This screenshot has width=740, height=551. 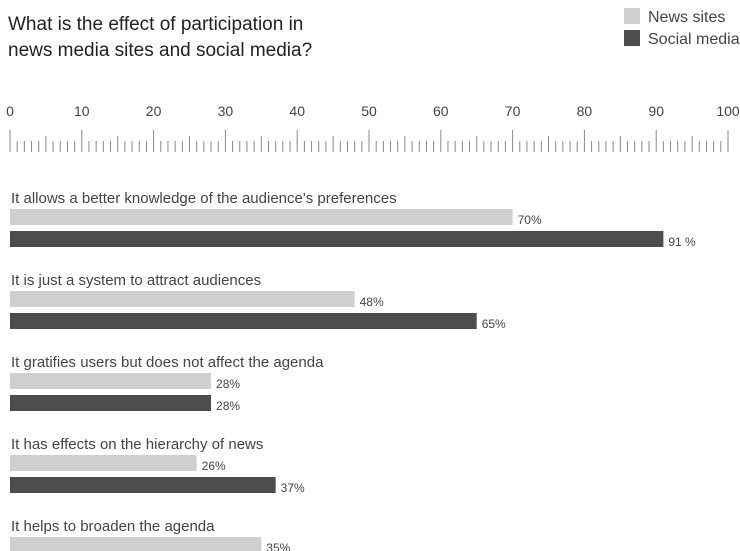 I want to click on x-tick-label-70: 70, so click(x=513, y=111).